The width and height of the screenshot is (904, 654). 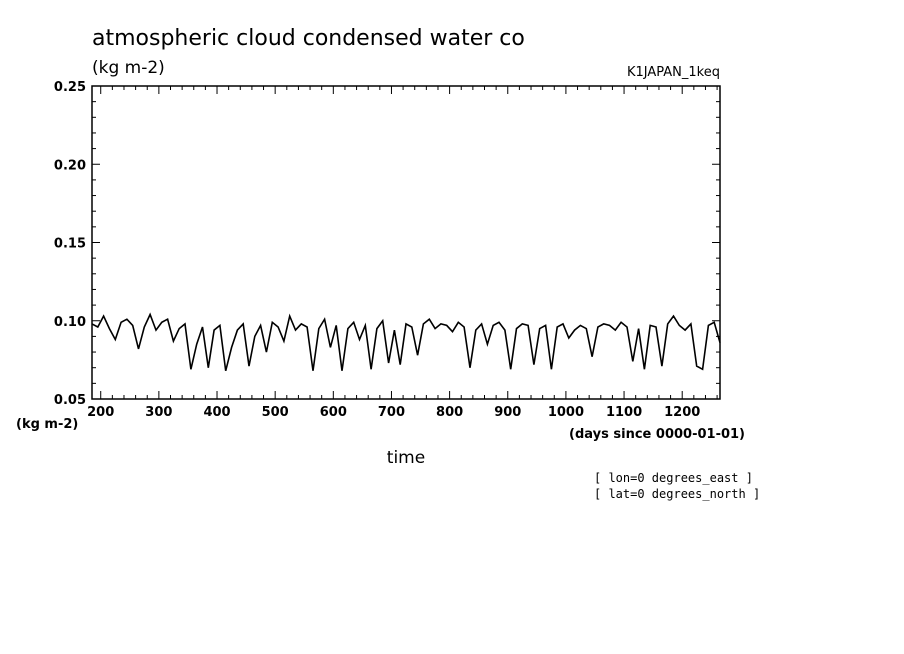 What do you see at coordinates (275, 412) in the screenshot?
I see `x-tick-label: 500` at bounding box center [275, 412].